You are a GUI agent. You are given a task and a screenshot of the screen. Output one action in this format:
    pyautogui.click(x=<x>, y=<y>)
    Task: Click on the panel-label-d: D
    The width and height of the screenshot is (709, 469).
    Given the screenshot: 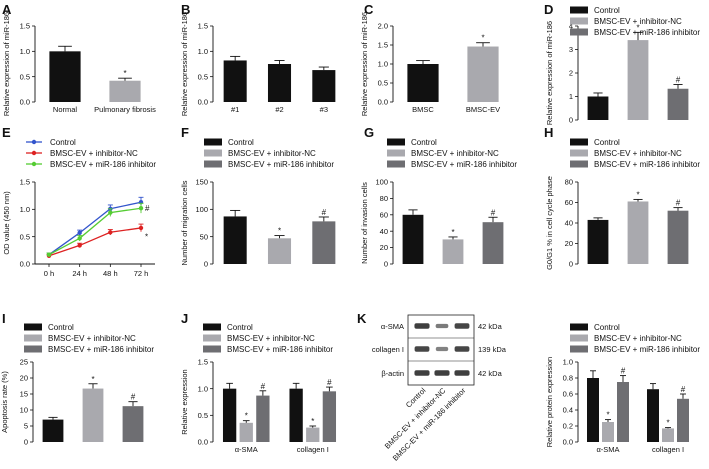 What is the action you would take?
    pyautogui.click(x=548, y=9)
    